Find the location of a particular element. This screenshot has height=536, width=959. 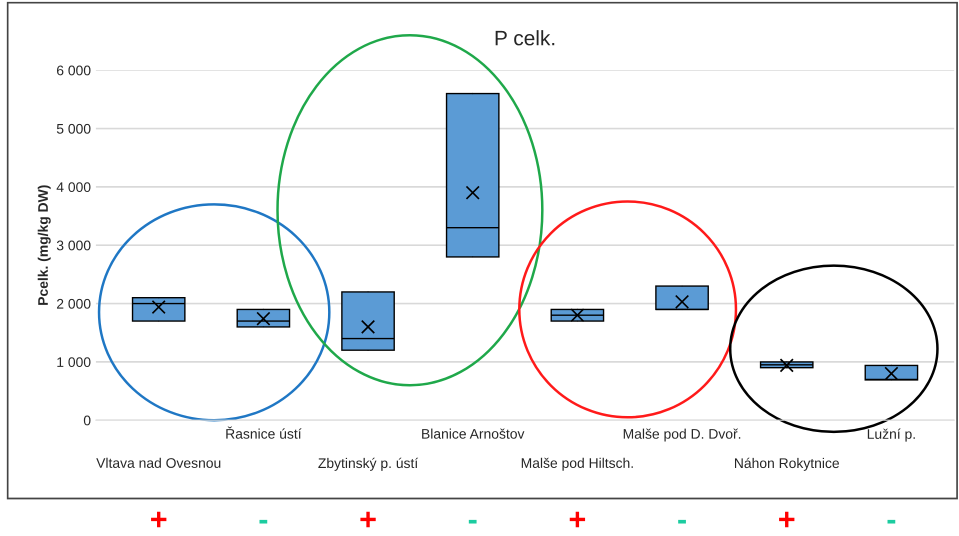

chart-title: P celk. is located at coordinates (525, 38).